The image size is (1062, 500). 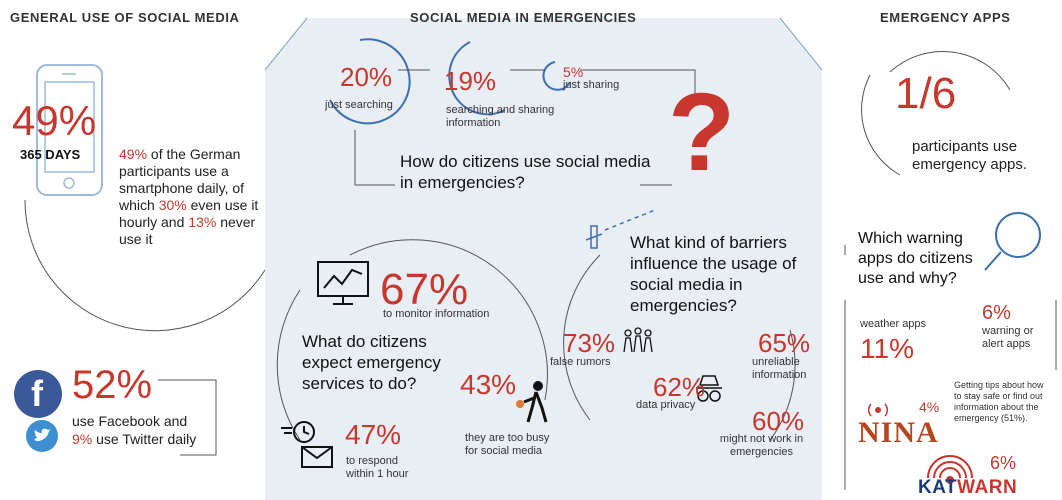 What do you see at coordinates (779, 368) in the screenshot?
I see `unreliable-label: unreliable information` at bounding box center [779, 368].